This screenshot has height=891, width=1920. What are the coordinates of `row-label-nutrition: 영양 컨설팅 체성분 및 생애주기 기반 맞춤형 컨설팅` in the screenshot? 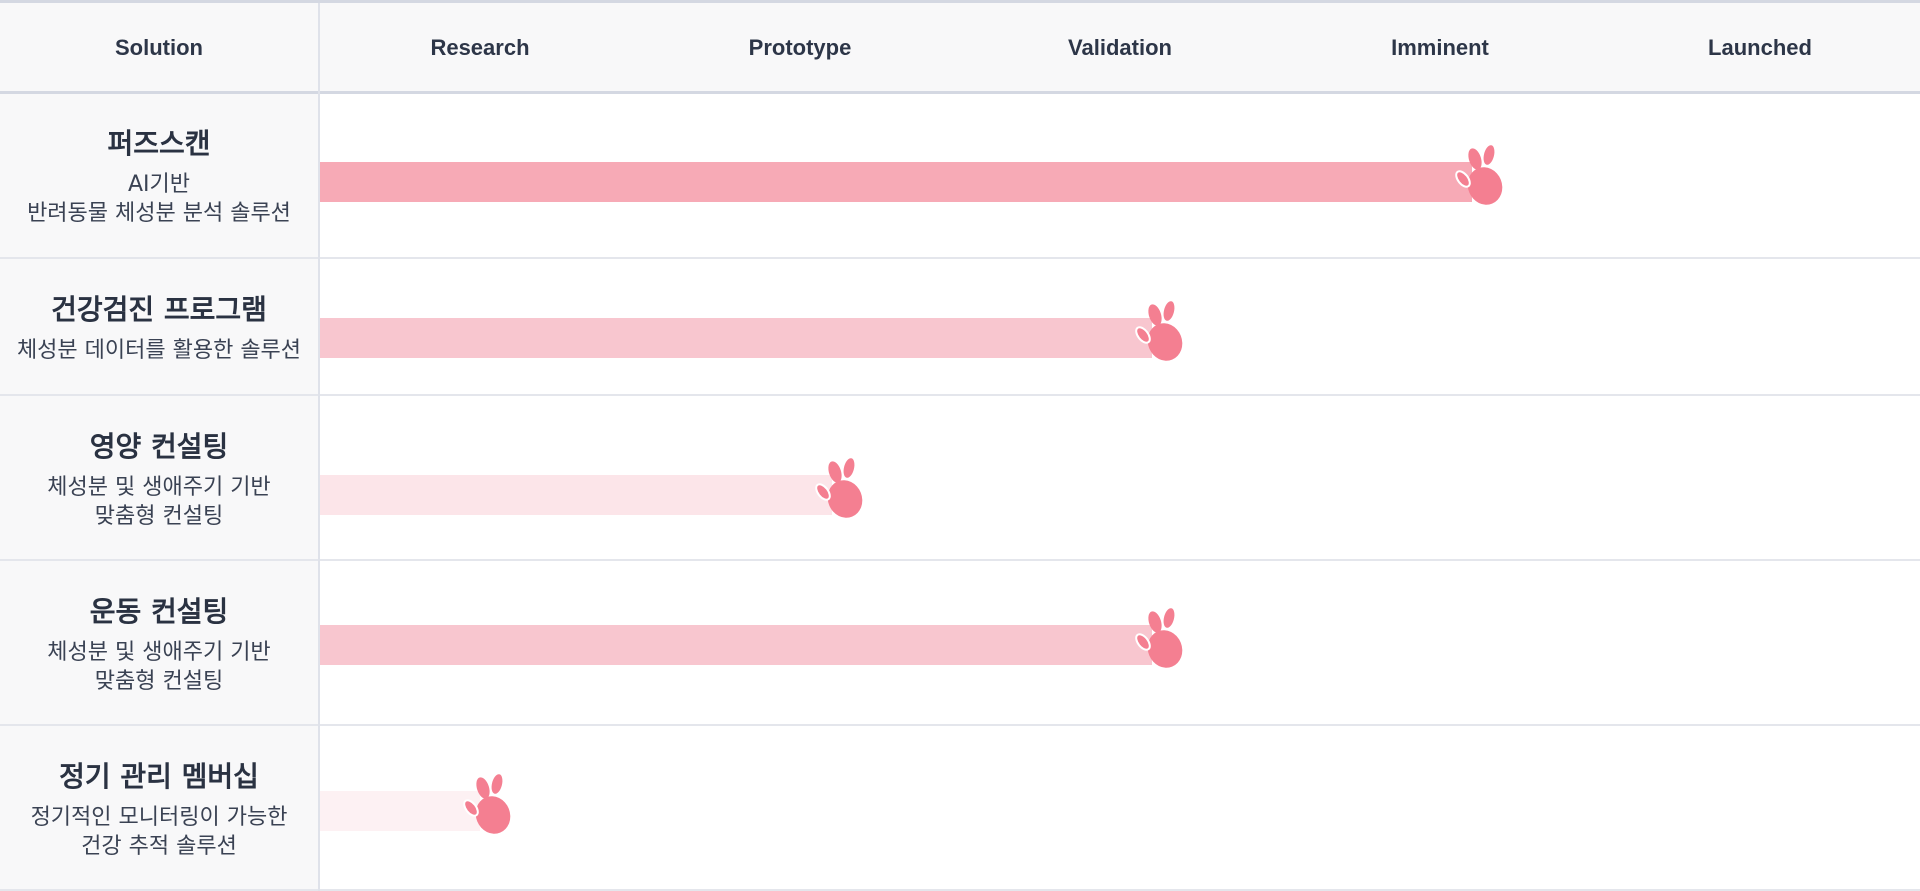 It's located at (159, 477).